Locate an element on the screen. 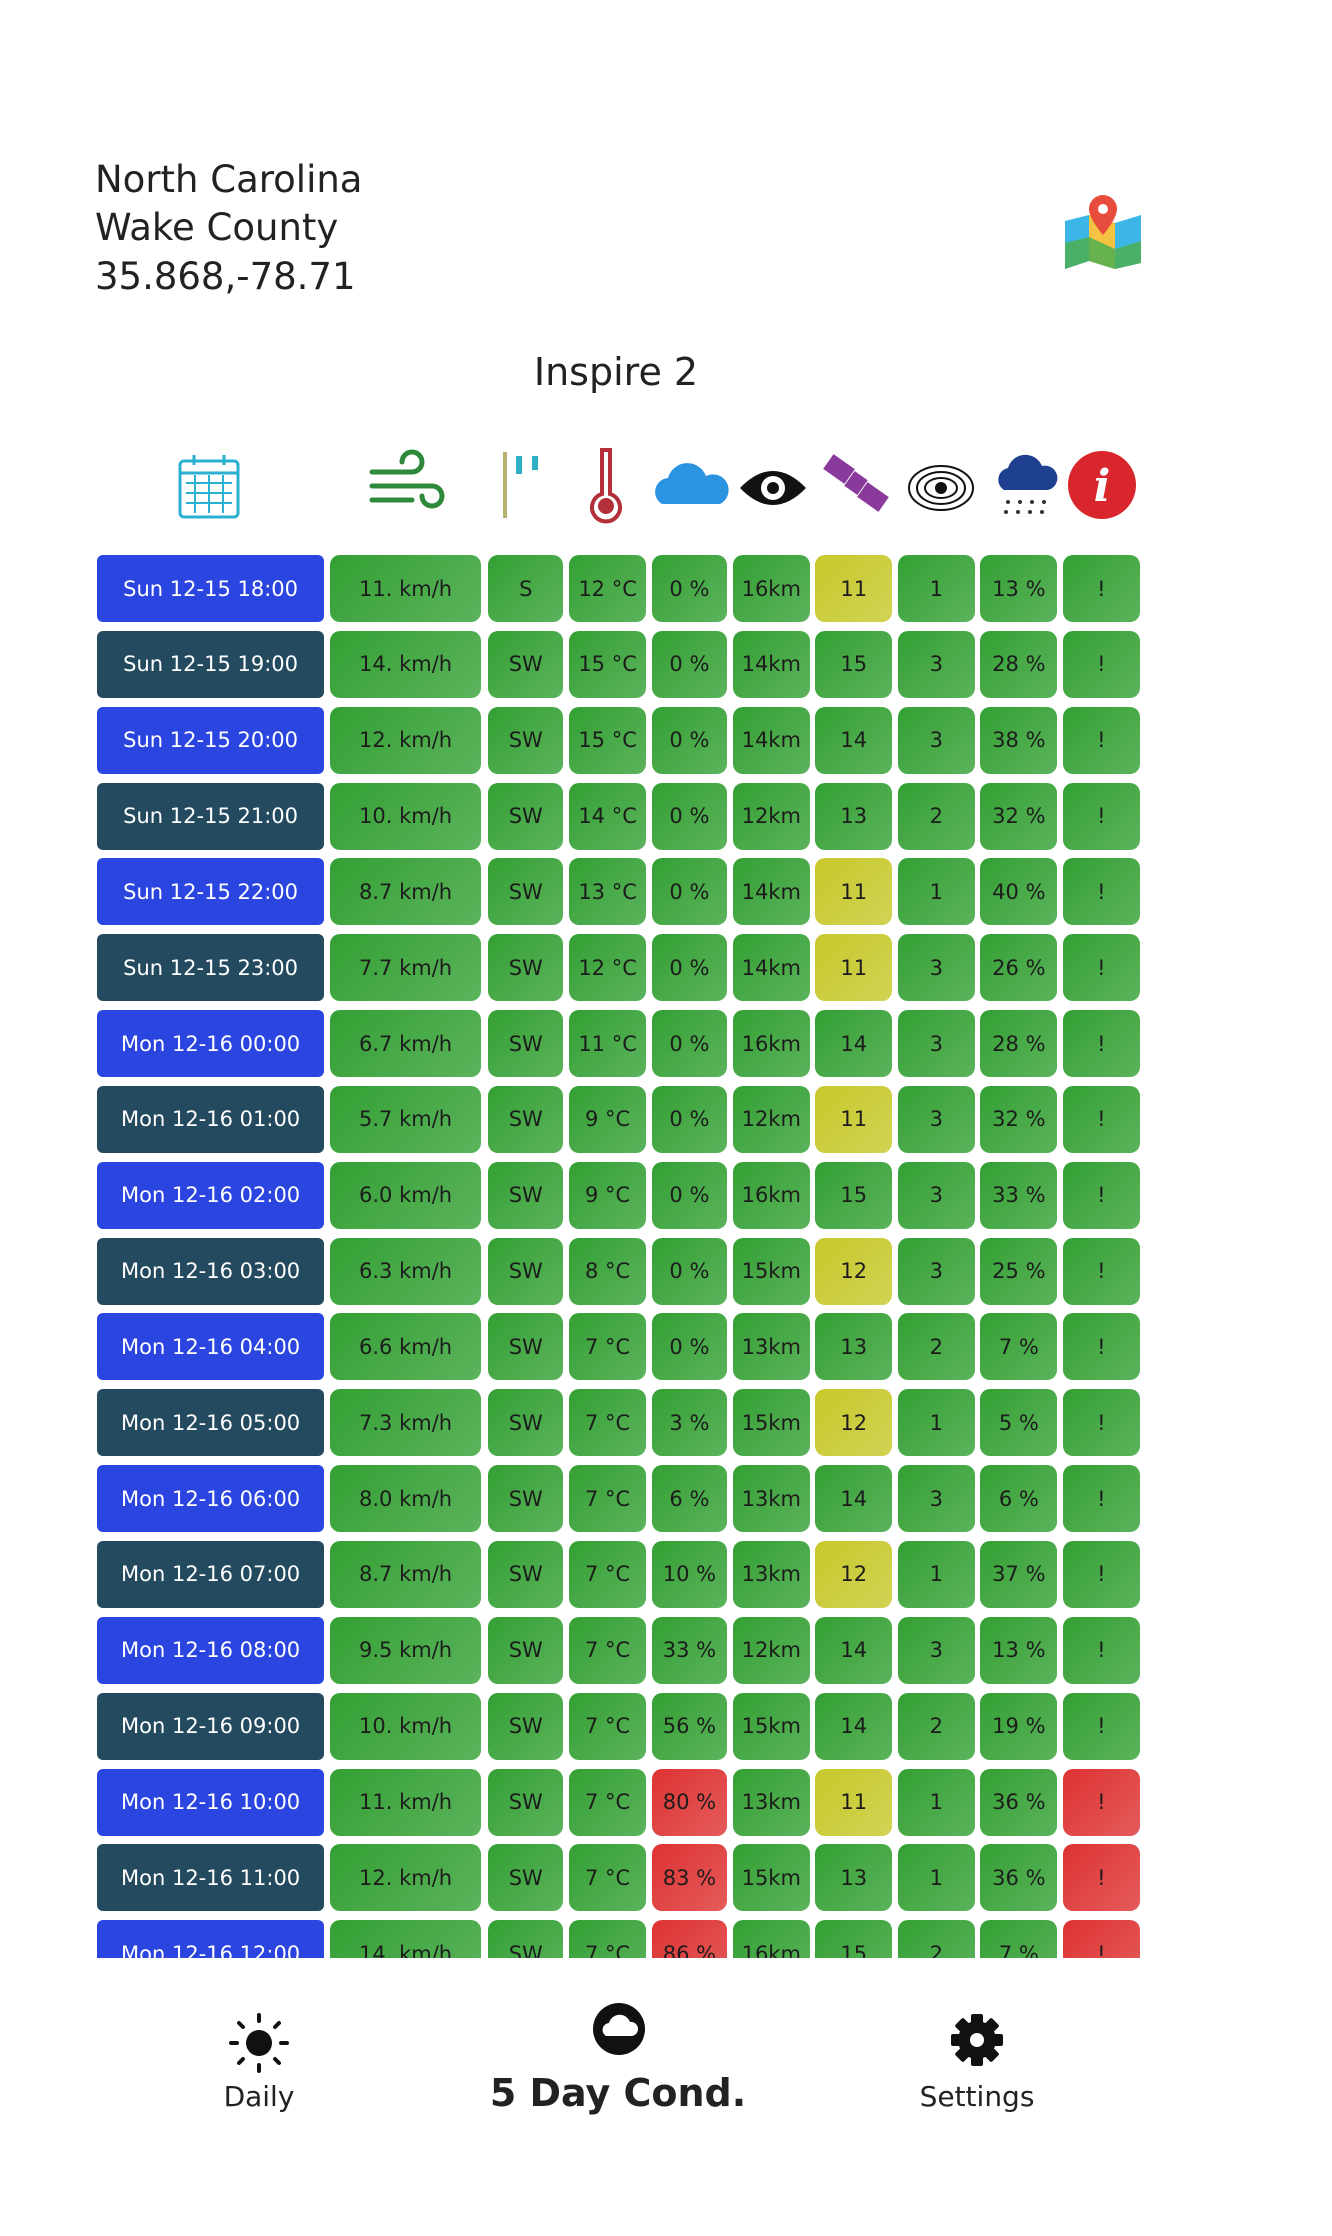  conditions-icon is located at coordinates (619, 2029).